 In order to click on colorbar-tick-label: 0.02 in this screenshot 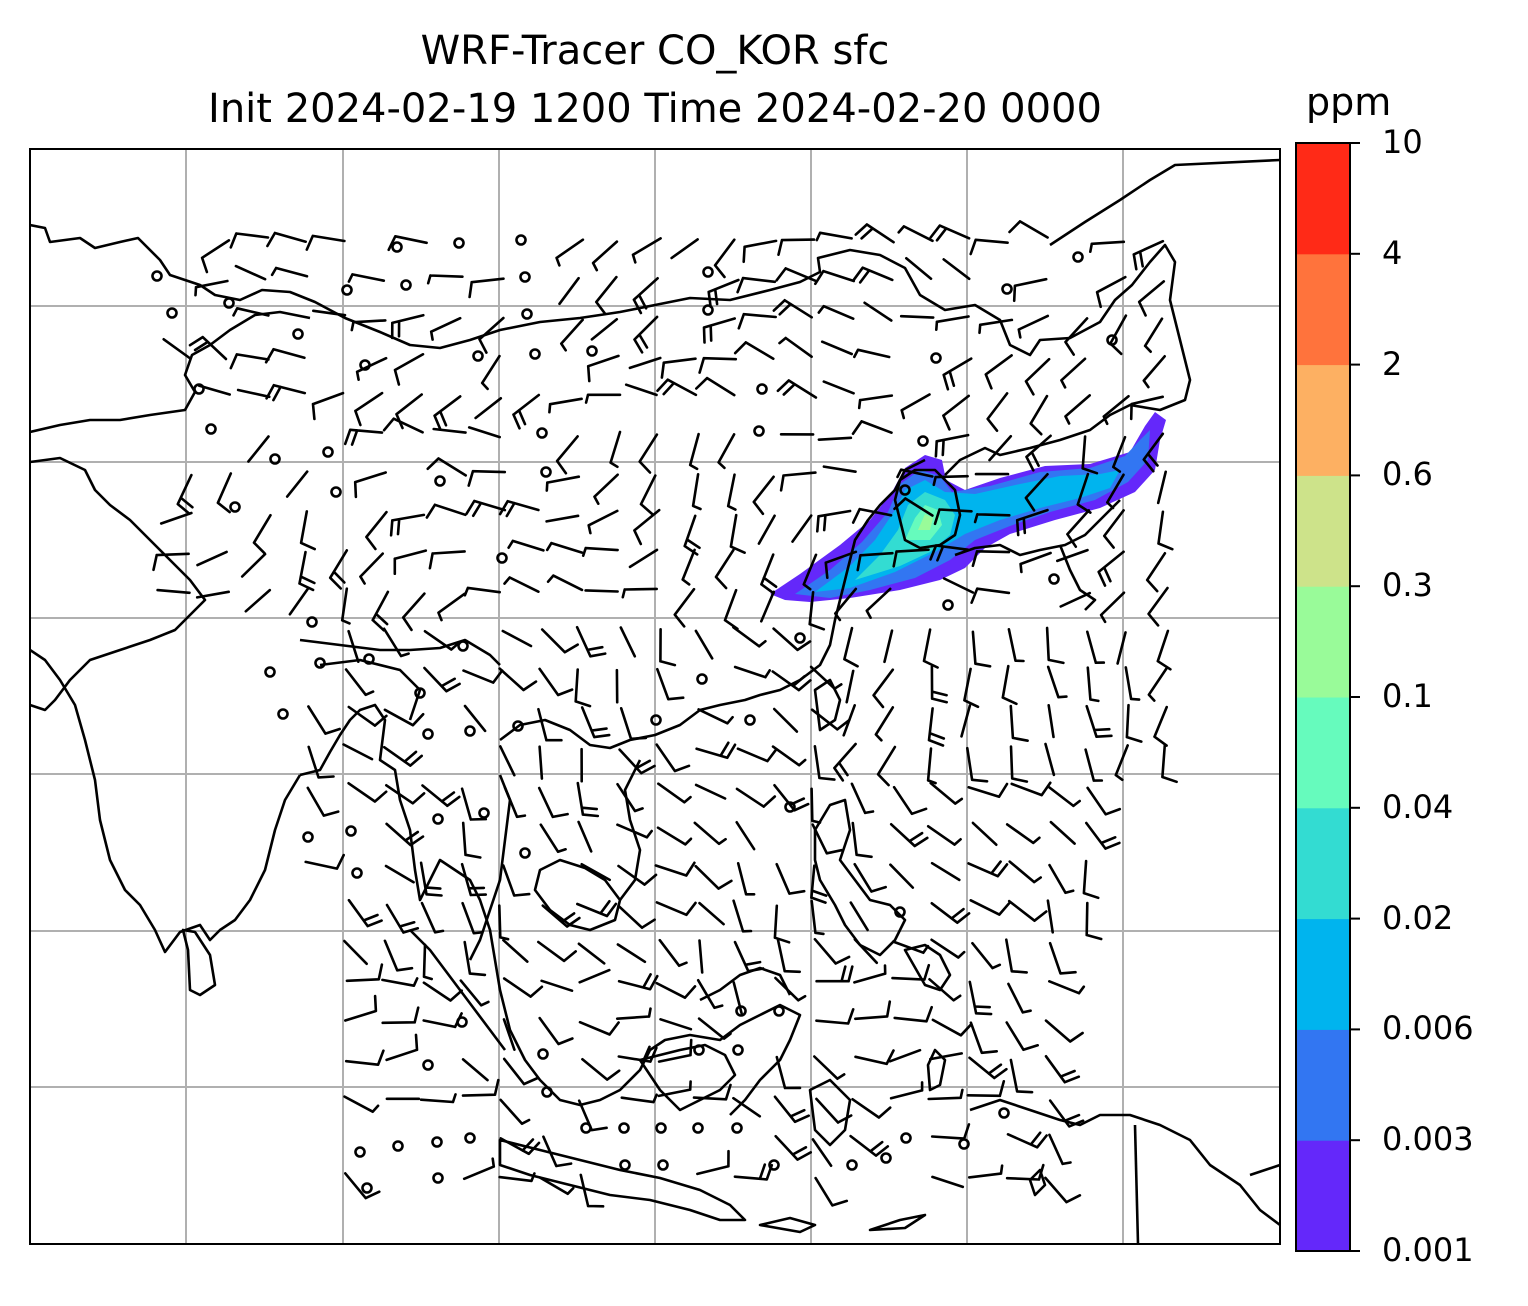, I will do `click(1418, 917)`.